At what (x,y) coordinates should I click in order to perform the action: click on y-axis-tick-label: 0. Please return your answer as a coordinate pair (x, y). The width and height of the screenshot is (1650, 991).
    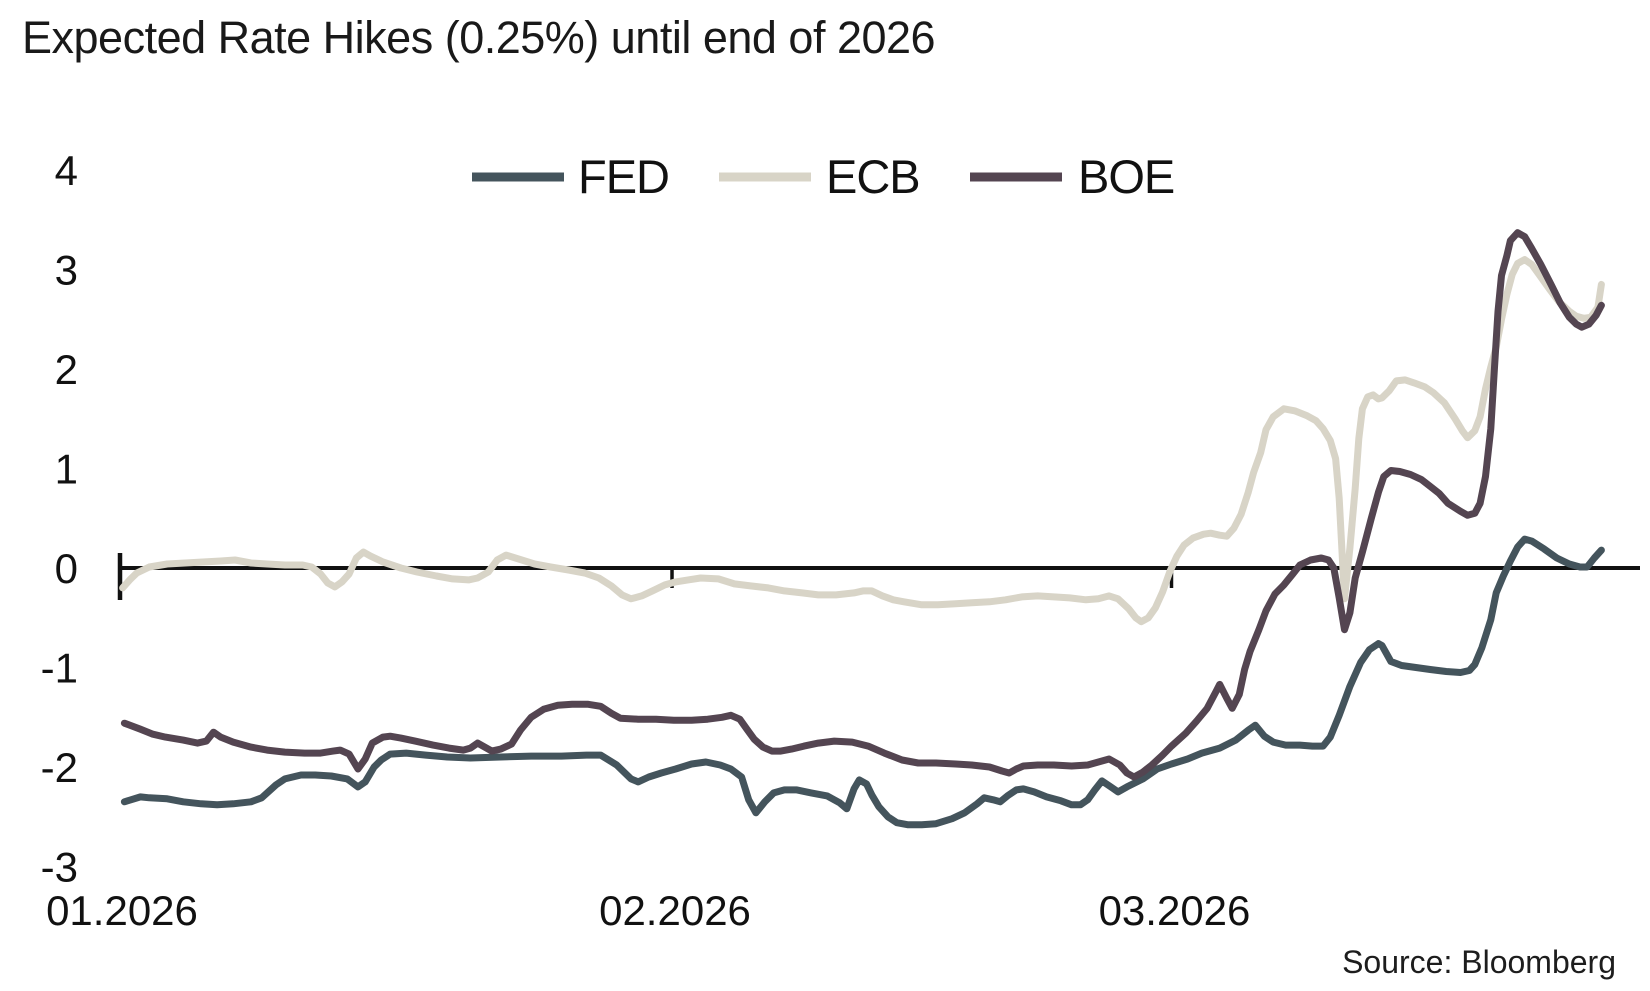
    Looking at the image, I should click on (66, 568).